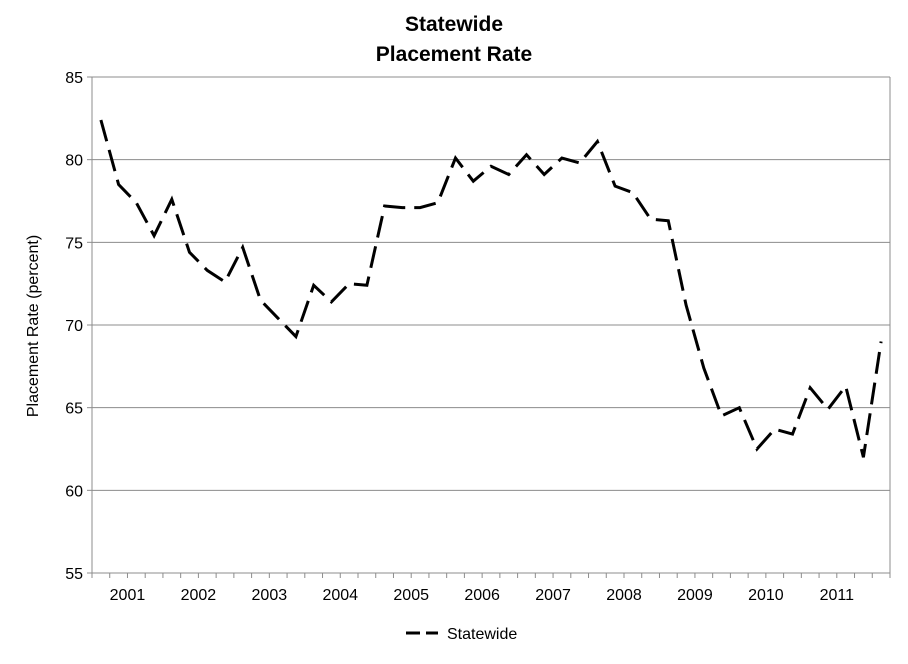 The height and width of the screenshot is (664, 908). I want to click on legend: Statewide, so click(461, 634).